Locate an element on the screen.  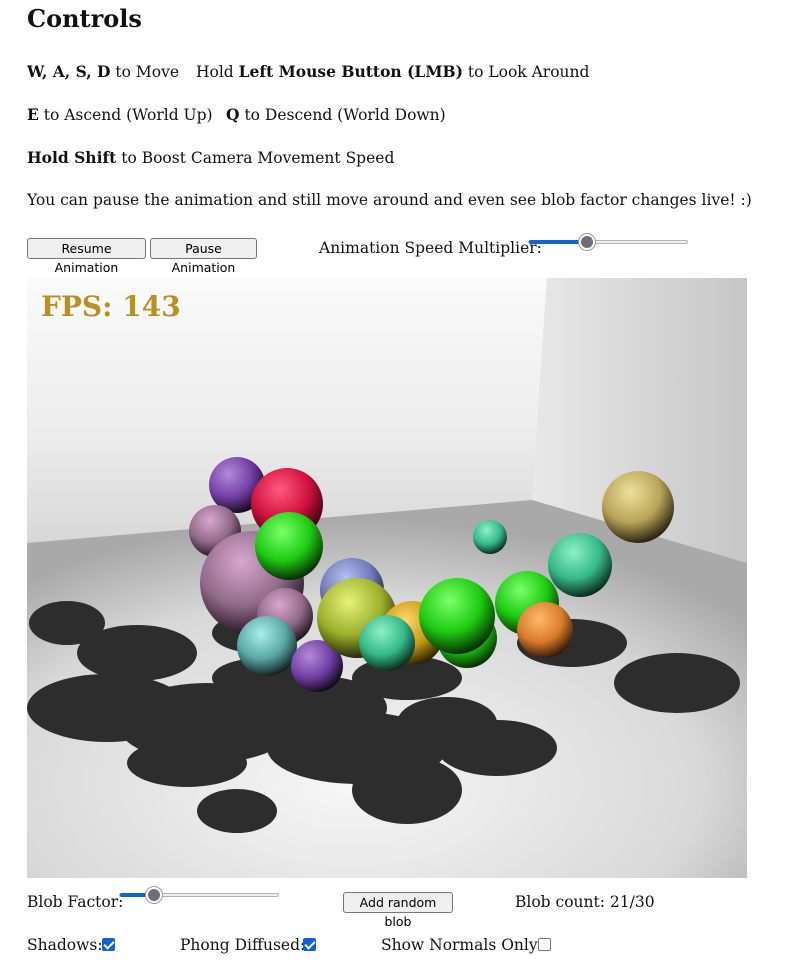
blob-factor-slider is located at coordinates (199, 895).